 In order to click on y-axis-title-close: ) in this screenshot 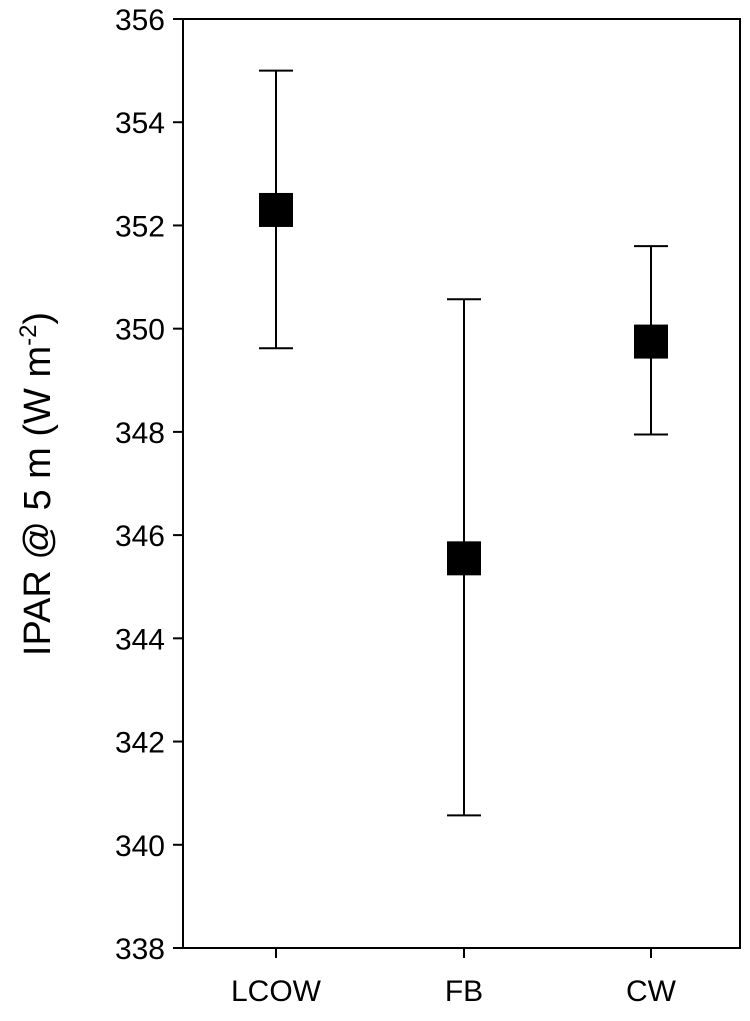, I will do `click(38, 318)`.